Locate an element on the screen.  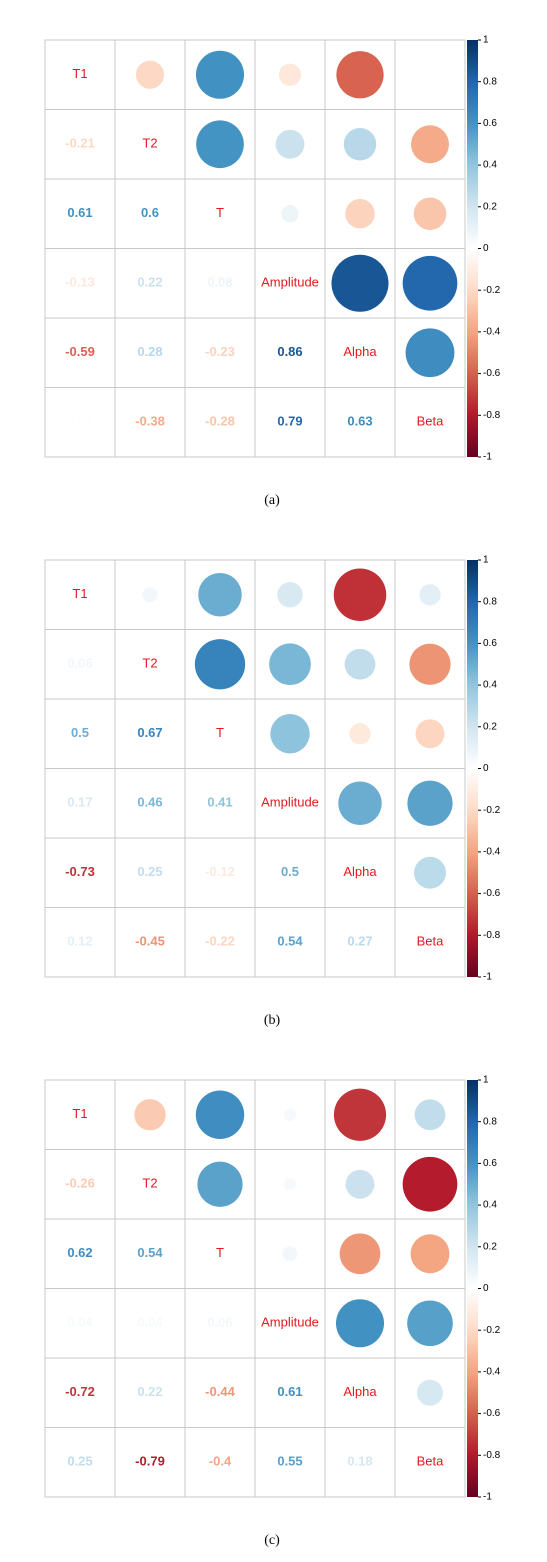
caption: (a) is located at coordinates (272, 500).